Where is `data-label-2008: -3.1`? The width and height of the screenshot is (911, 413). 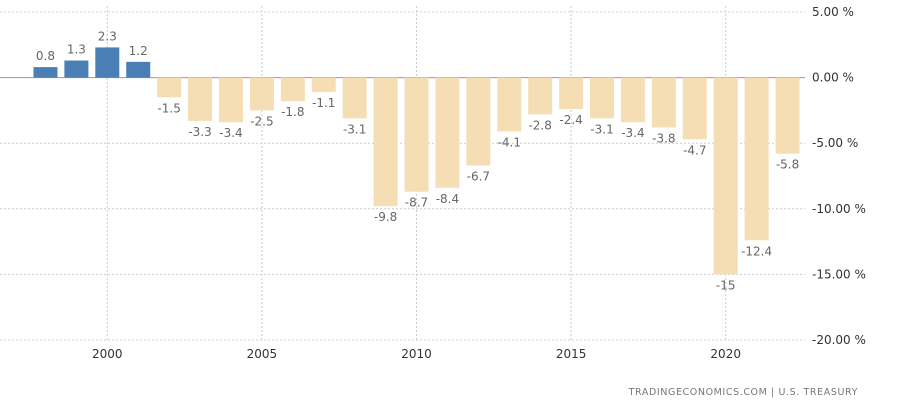
data-label-2008: -3.1 is located at coordinates (354, 129).